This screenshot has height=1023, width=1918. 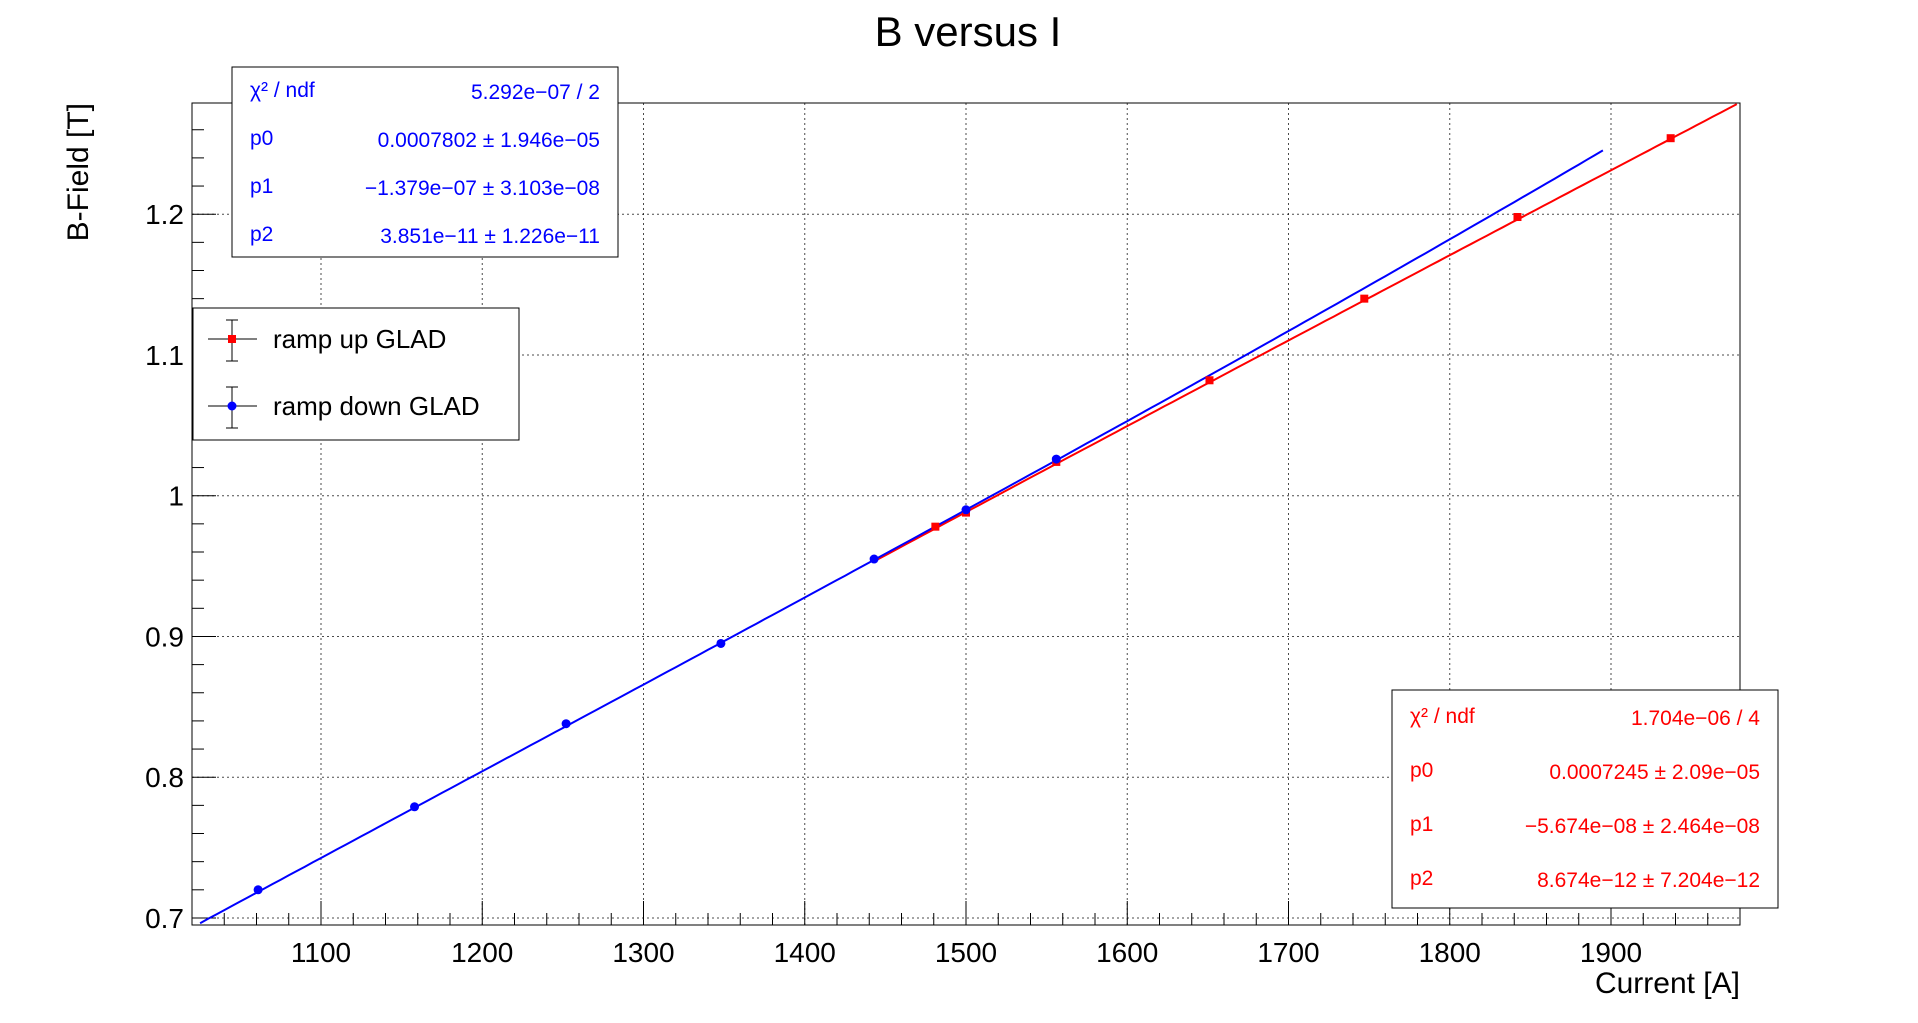 I want to click on x-tick-label: 1400, so click(x=805, y=952).